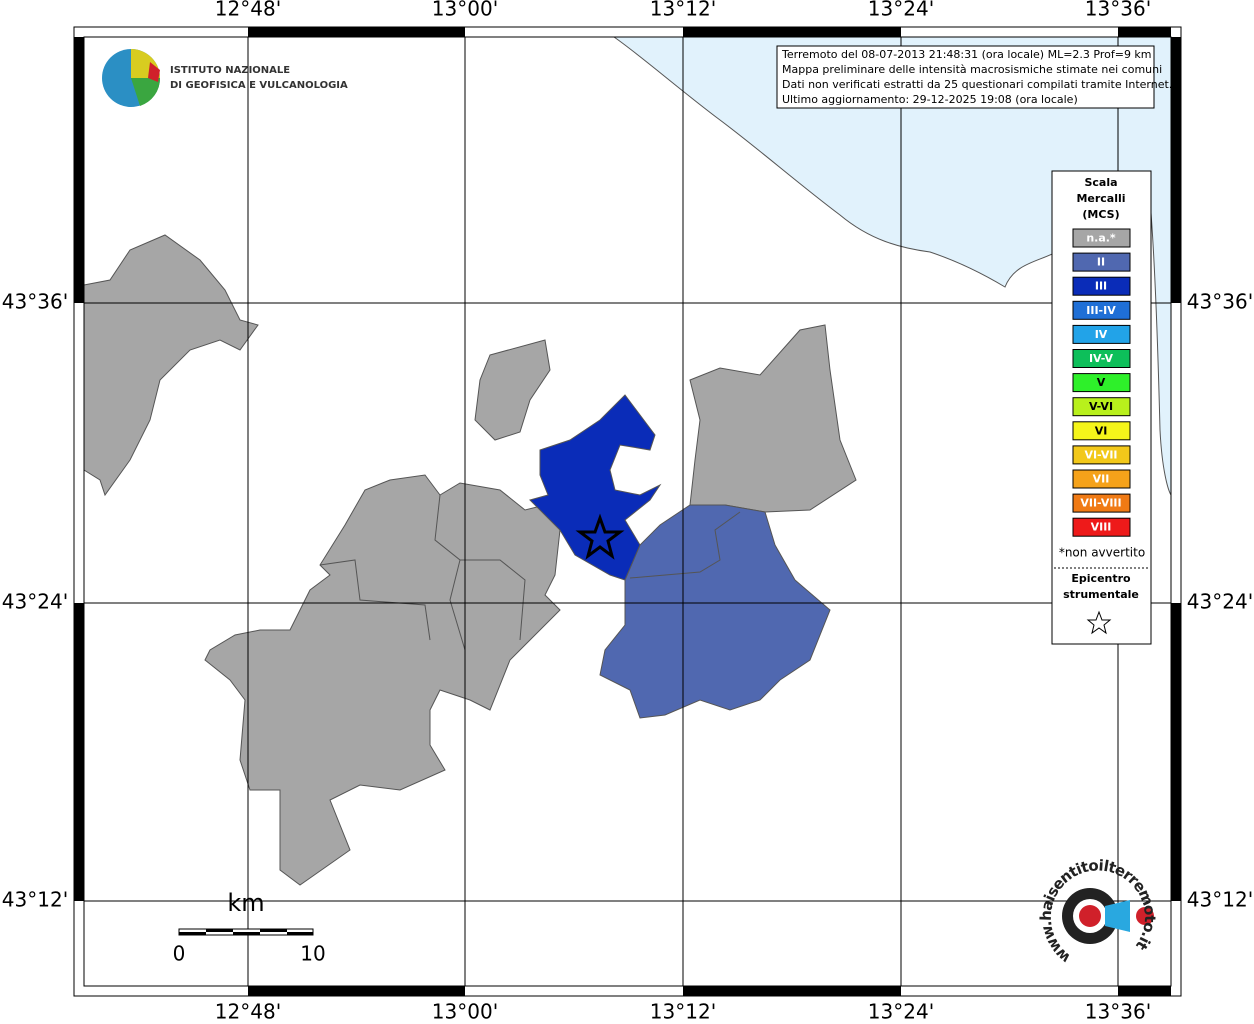 This screenshot has width=1254, height=1024. Describe the element at coordinates (1101, 578) in the screenshot. I see `legend-epicenter: Epicentro` at that location.